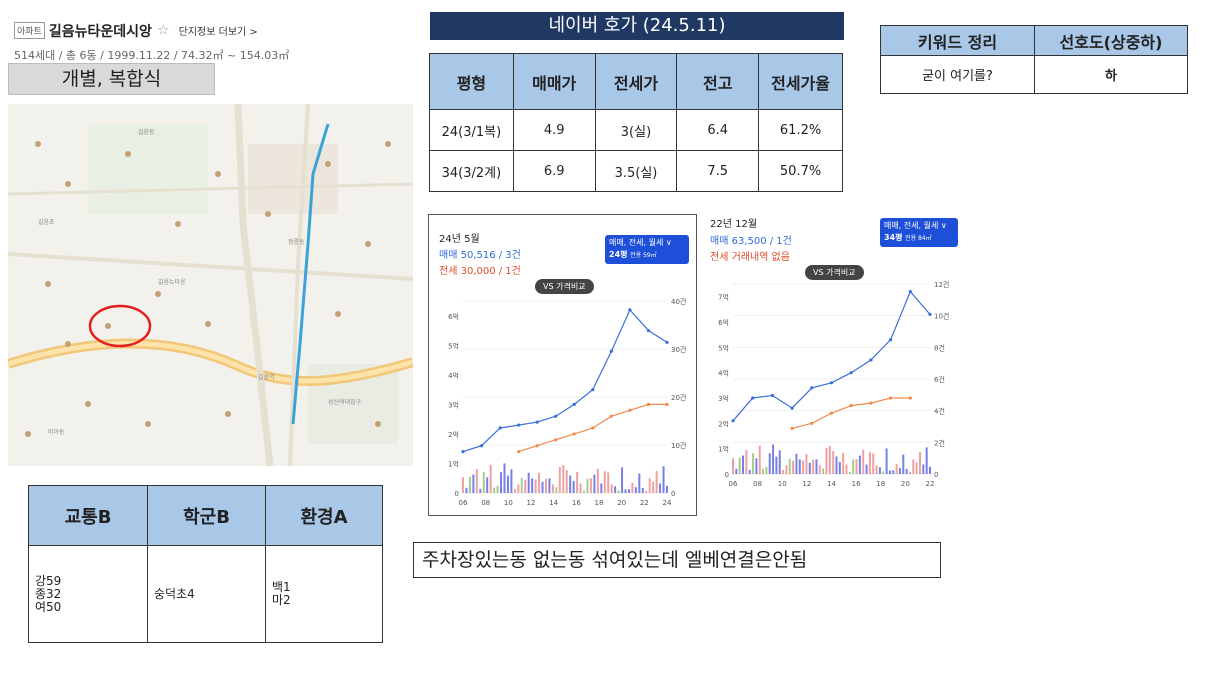  What do you see at coordinates (723, 298) in the screenshot?
I see `y-tick-label: 7억` at bounding box center [723, 298].